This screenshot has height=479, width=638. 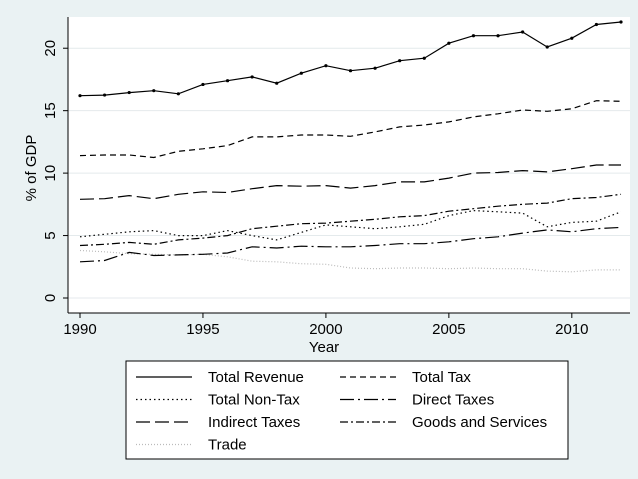 I want to click on series-line-direct-taxes, so click(x=350, y=244).